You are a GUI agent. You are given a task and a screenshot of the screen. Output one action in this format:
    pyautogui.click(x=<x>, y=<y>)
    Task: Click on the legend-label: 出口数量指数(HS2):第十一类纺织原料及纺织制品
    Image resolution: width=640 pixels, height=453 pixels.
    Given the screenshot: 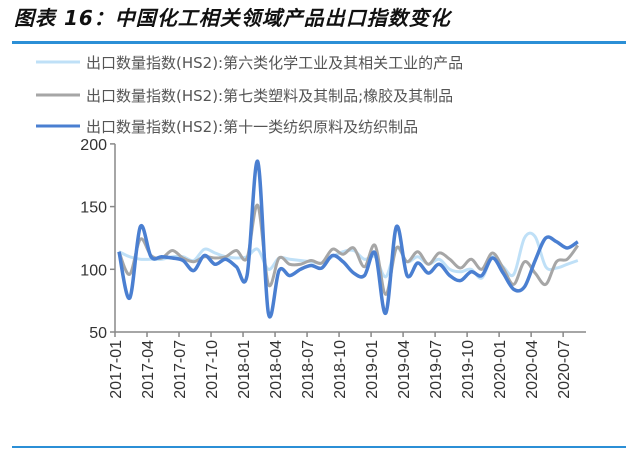 What is the action you would take?
    pyautogui.click(x=252, y=127)
    